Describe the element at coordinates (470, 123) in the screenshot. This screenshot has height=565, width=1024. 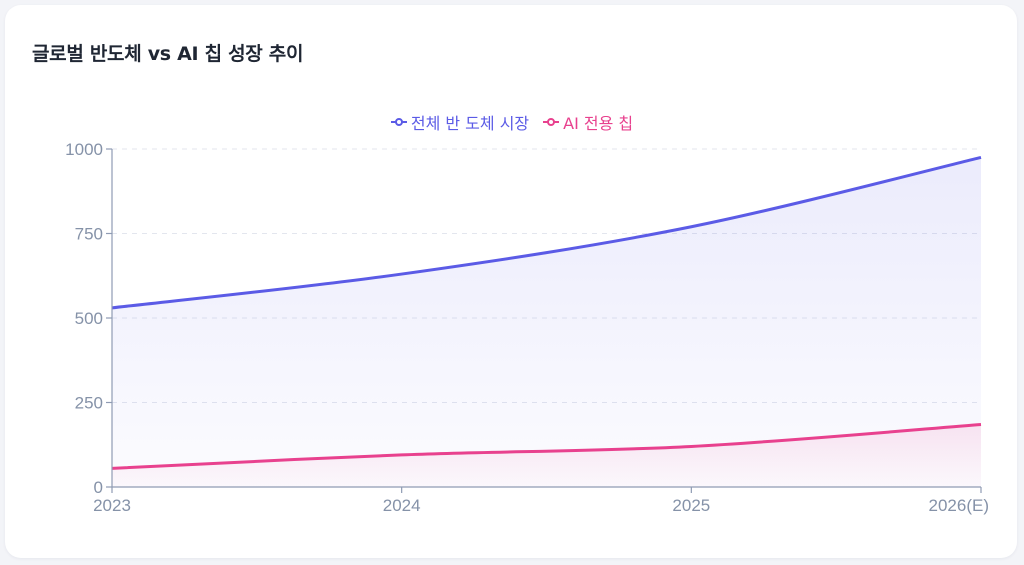
I see `legend-label: 전체 반 도체 시장` at that location.